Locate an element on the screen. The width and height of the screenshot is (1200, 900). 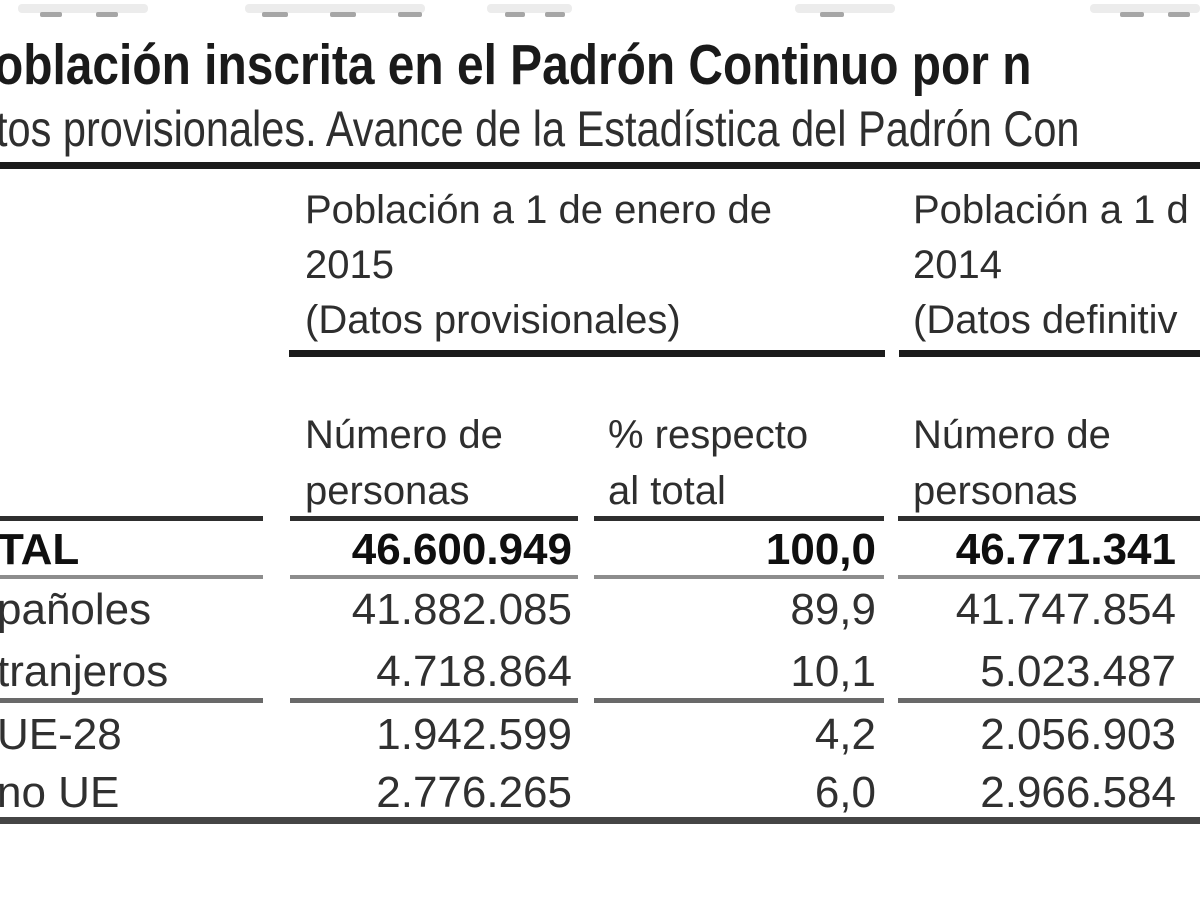
subheader-line: al total is located at coordinates (667, 491).